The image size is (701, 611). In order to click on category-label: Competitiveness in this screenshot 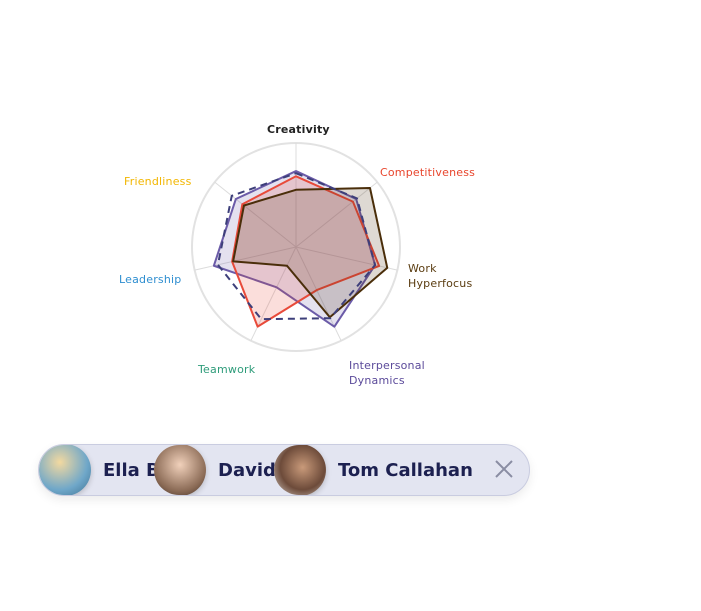, I will do `click(428, 172)`.